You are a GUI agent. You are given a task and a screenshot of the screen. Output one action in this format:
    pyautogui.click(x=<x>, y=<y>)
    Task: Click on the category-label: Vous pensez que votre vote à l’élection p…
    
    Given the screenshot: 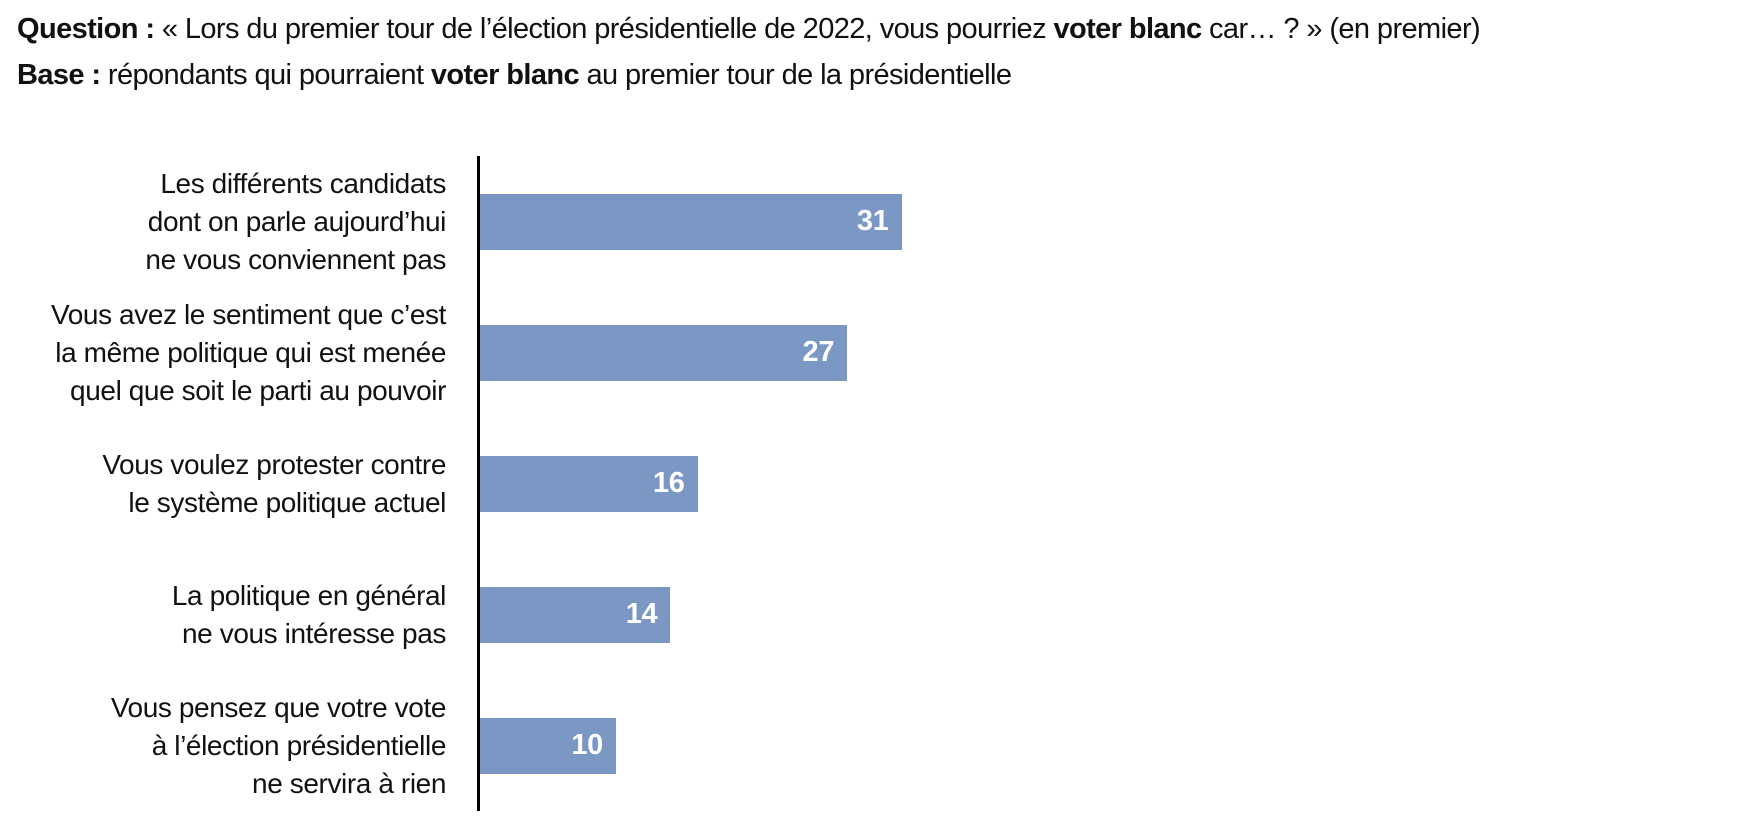 What is the action you would take?
    pyautogui.click(x=278, y=745)
    